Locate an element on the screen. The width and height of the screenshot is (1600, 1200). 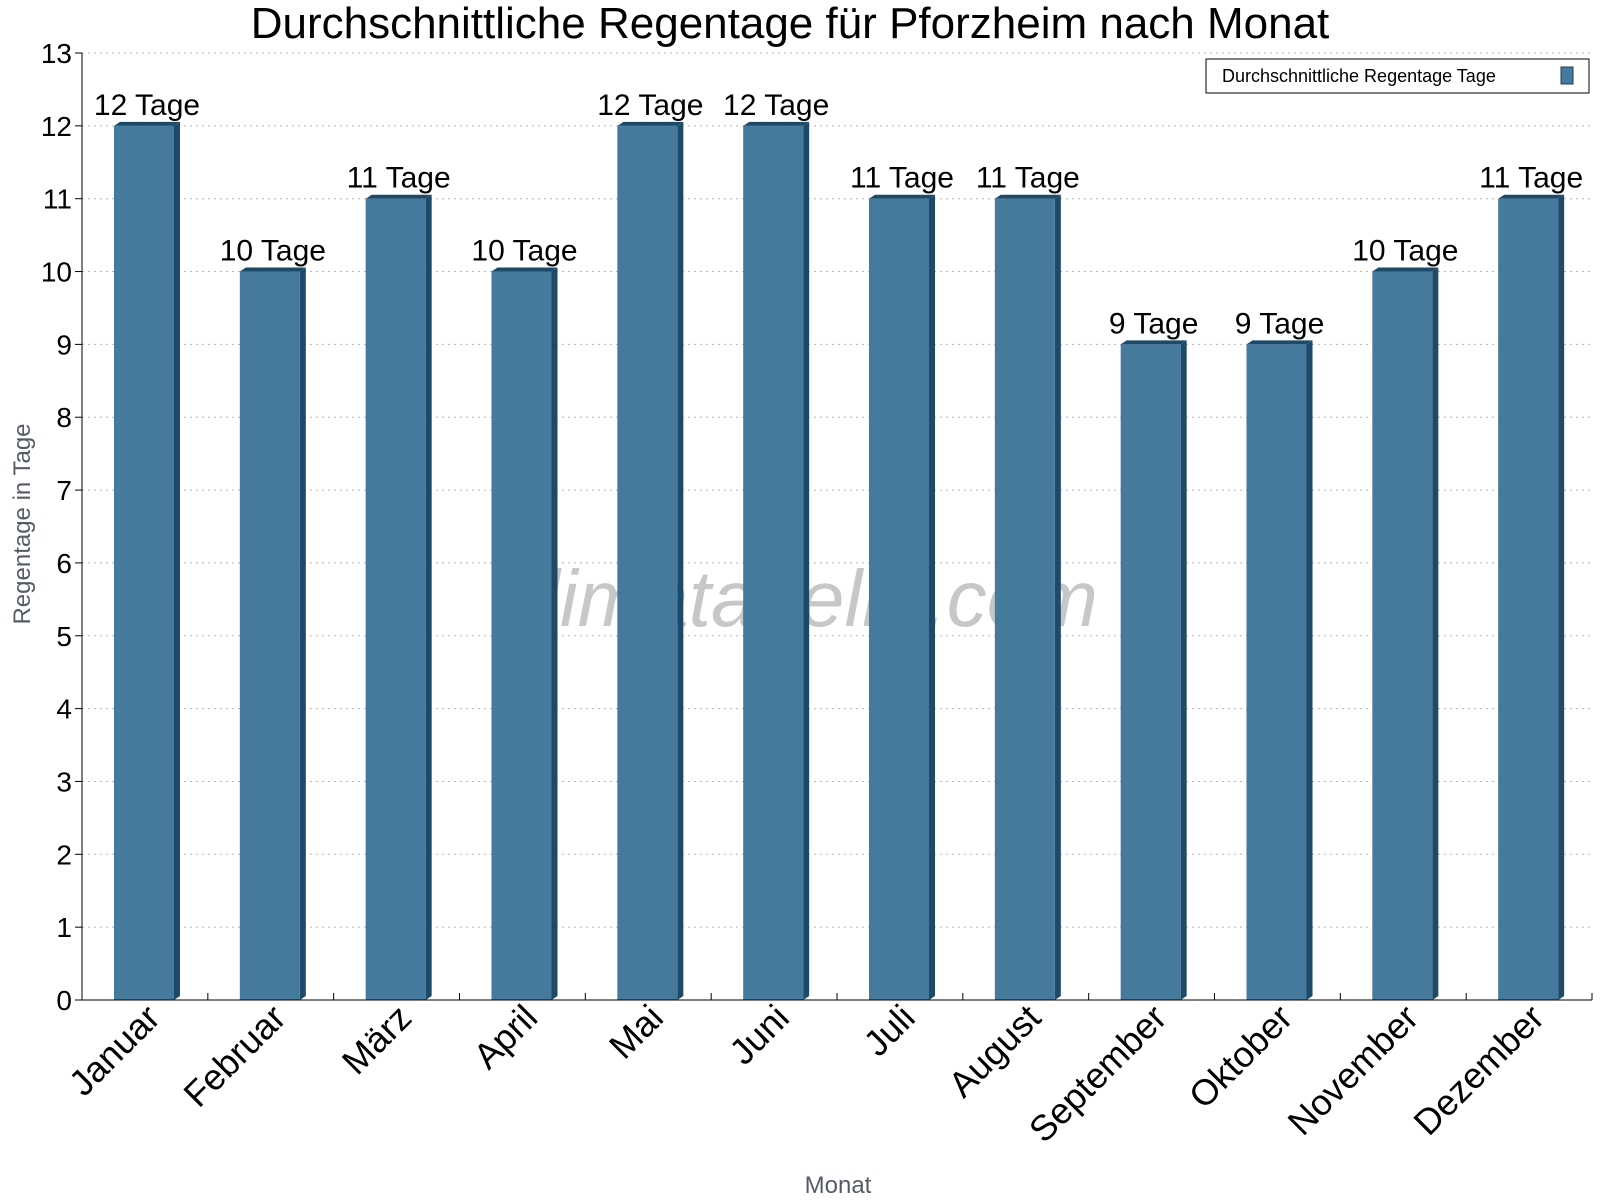
x-tick-label: Oktober is located at coordinates (1241, 1057).